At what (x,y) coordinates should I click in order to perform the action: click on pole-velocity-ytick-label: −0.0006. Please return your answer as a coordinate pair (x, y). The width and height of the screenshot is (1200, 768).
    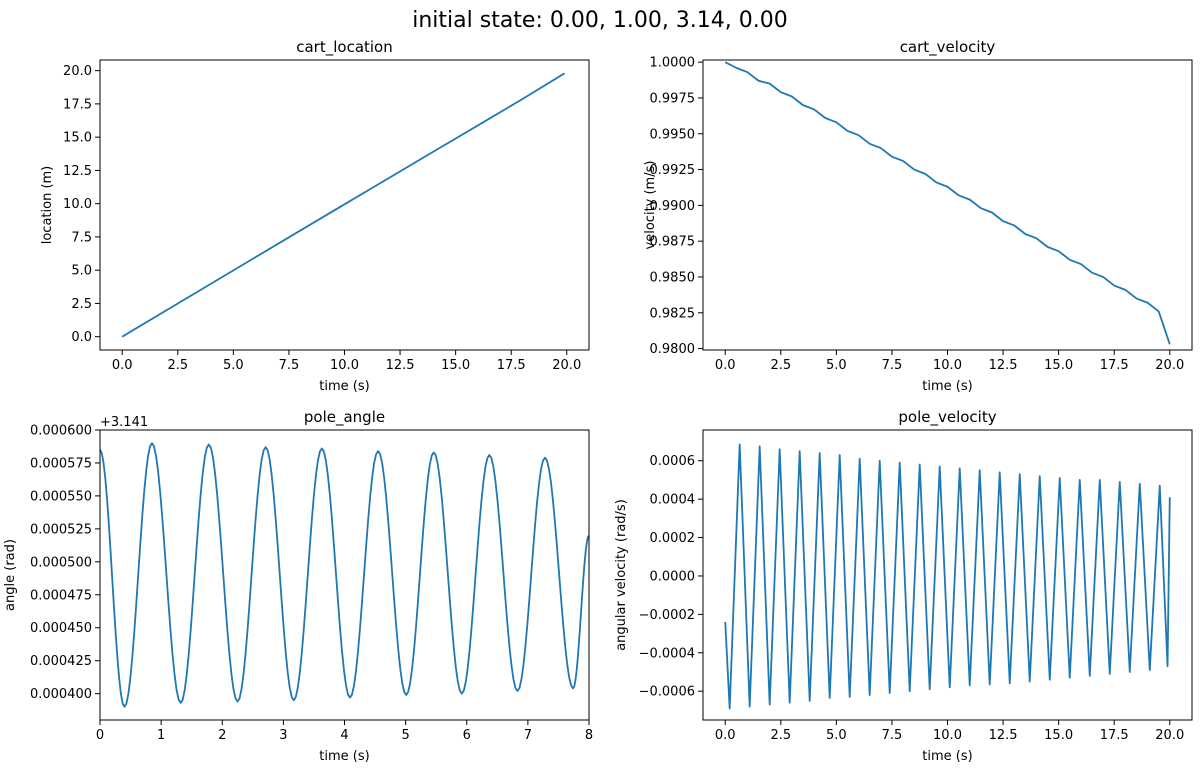
    Looking at the image, I should click on (667, 692).